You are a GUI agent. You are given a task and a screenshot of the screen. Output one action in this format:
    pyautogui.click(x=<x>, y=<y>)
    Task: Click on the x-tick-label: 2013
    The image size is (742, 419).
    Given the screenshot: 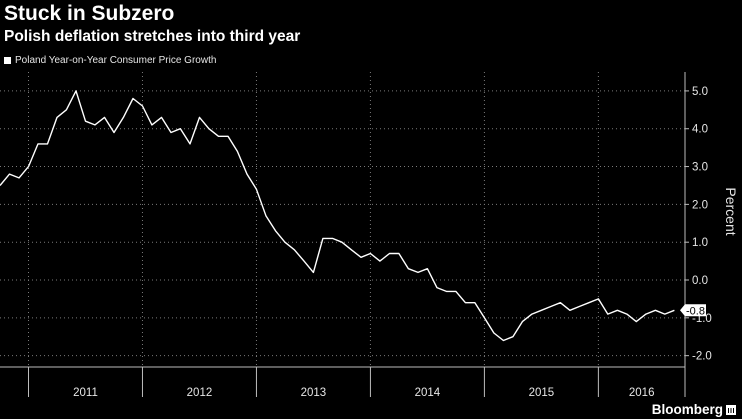 What is the action you would take?
    pyautogui.click(x=314, y=393)
    